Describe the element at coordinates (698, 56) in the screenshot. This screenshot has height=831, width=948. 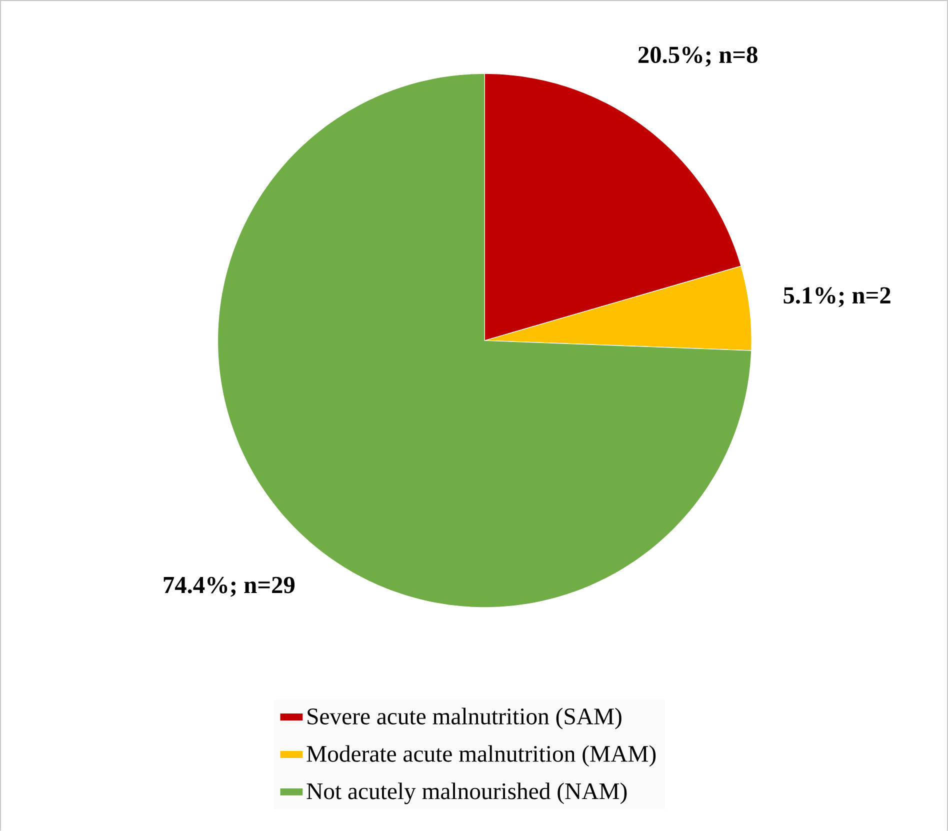
I see `data-label: 20.5%; n=8` at that location.